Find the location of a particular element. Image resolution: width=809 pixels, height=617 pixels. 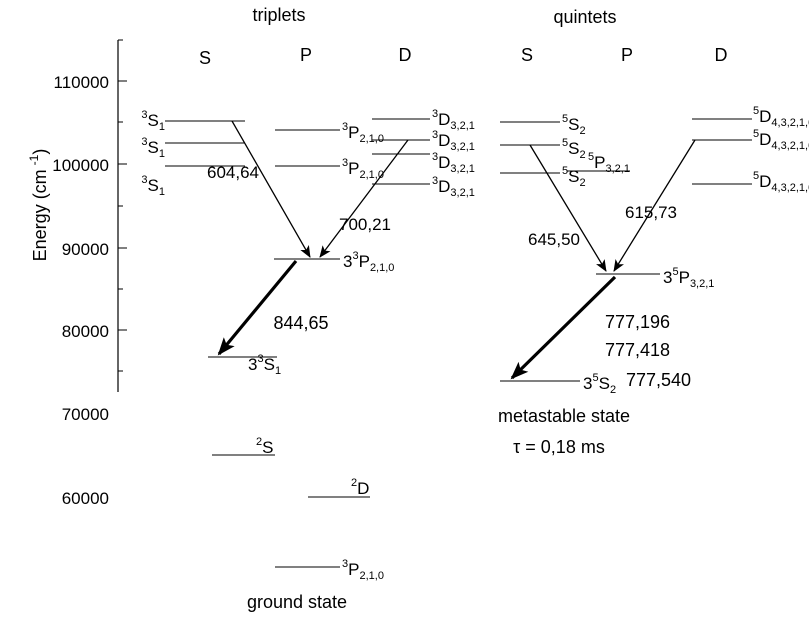

quintets-heading: quintets is located at coordinates (584, 17).